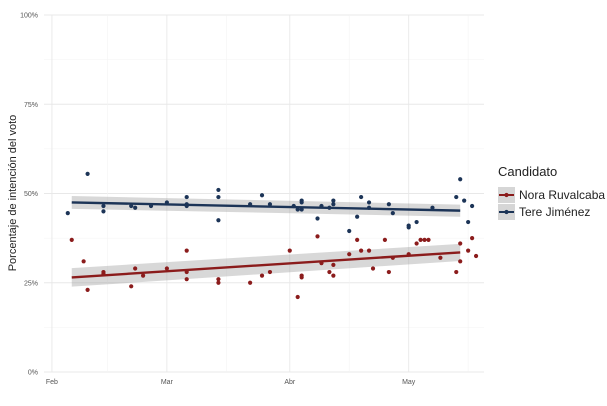 Image resolution: width=607 pixels, height=406 pixels. What do you see at coordinates (409, 382) in the screenshot?
I see `x-tick-label: May` at bounding box center [409, 382].